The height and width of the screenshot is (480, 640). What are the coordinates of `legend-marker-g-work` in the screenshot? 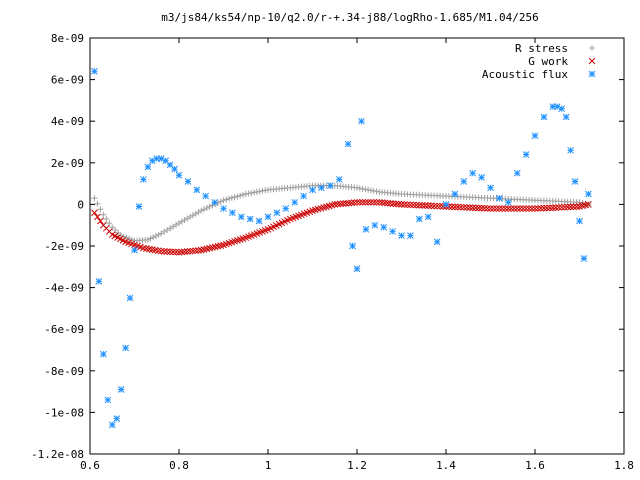 It's located at (592, 61).